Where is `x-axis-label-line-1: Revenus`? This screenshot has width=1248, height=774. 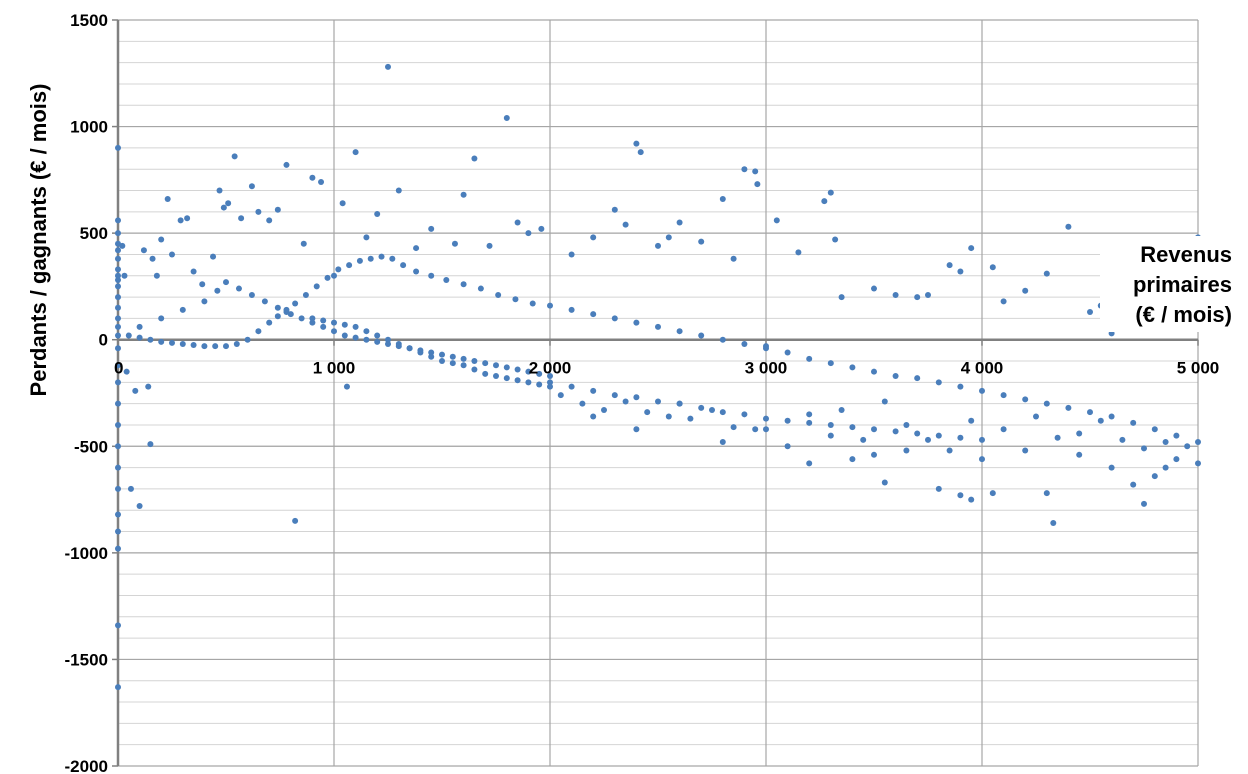
x-axis-label-line-1: Revenus is located at coordinates (1186, 254).